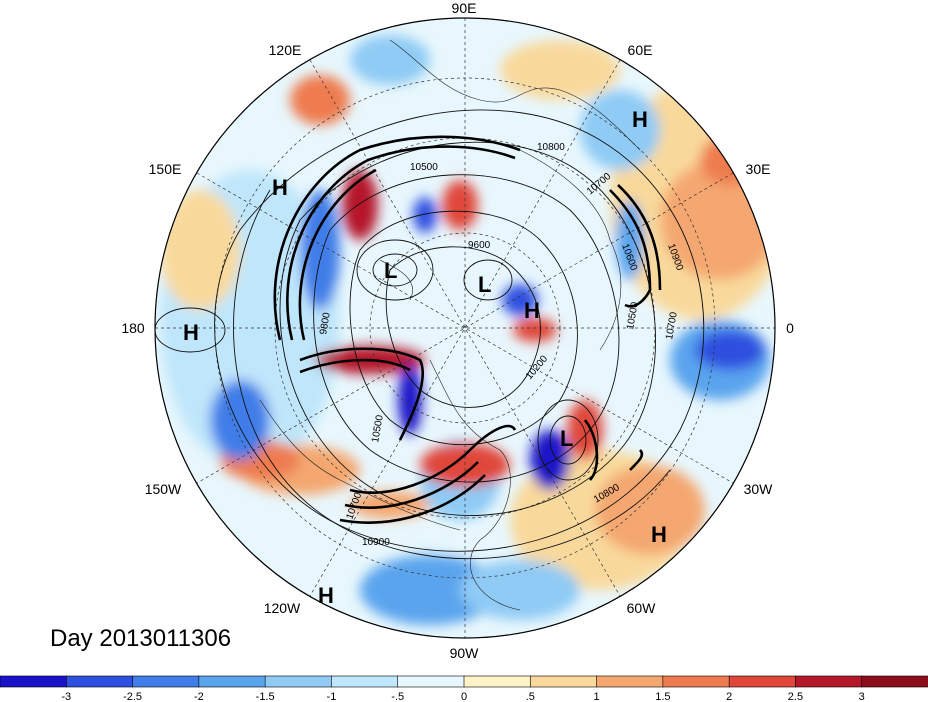 The height and width of the screenshot is (702, 928). I want to click on lon-label-90e: 90E, so click(464, 8).